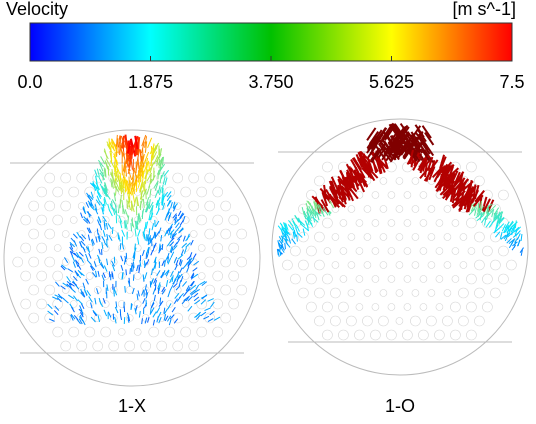 Image resolution: width=536 pixels, height=424 pixels. What do you see at coordinates (132, 406) in the screenshot?
I see `panel-label: 1-X` at bounding box center [132, 406].